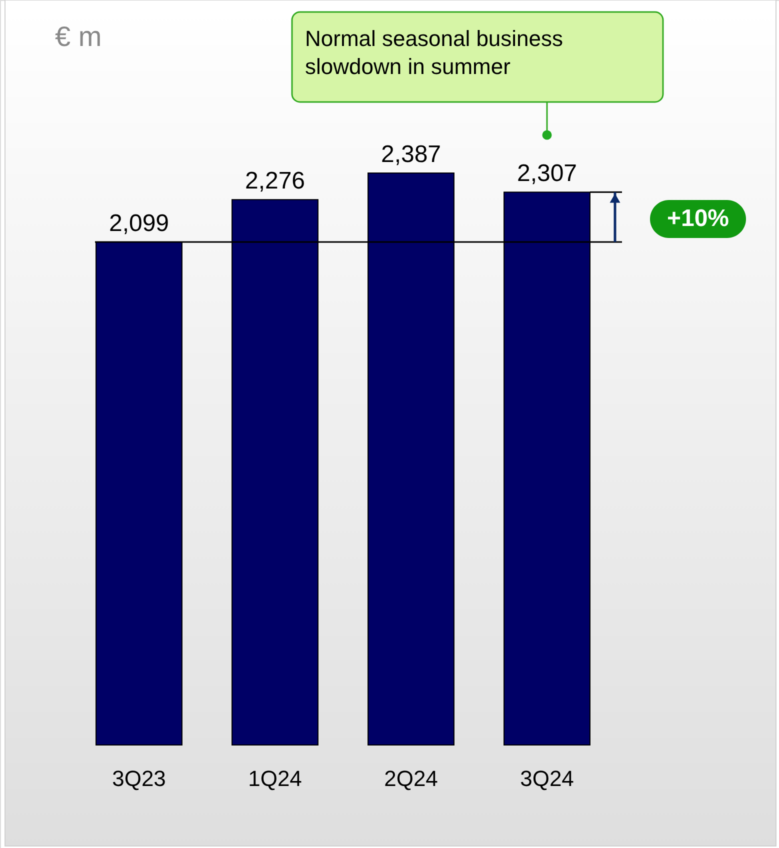 Image resolution: width=779 pixels, height=848 pixels. I want to click on y-axis-title: € m, so click(78, 36).